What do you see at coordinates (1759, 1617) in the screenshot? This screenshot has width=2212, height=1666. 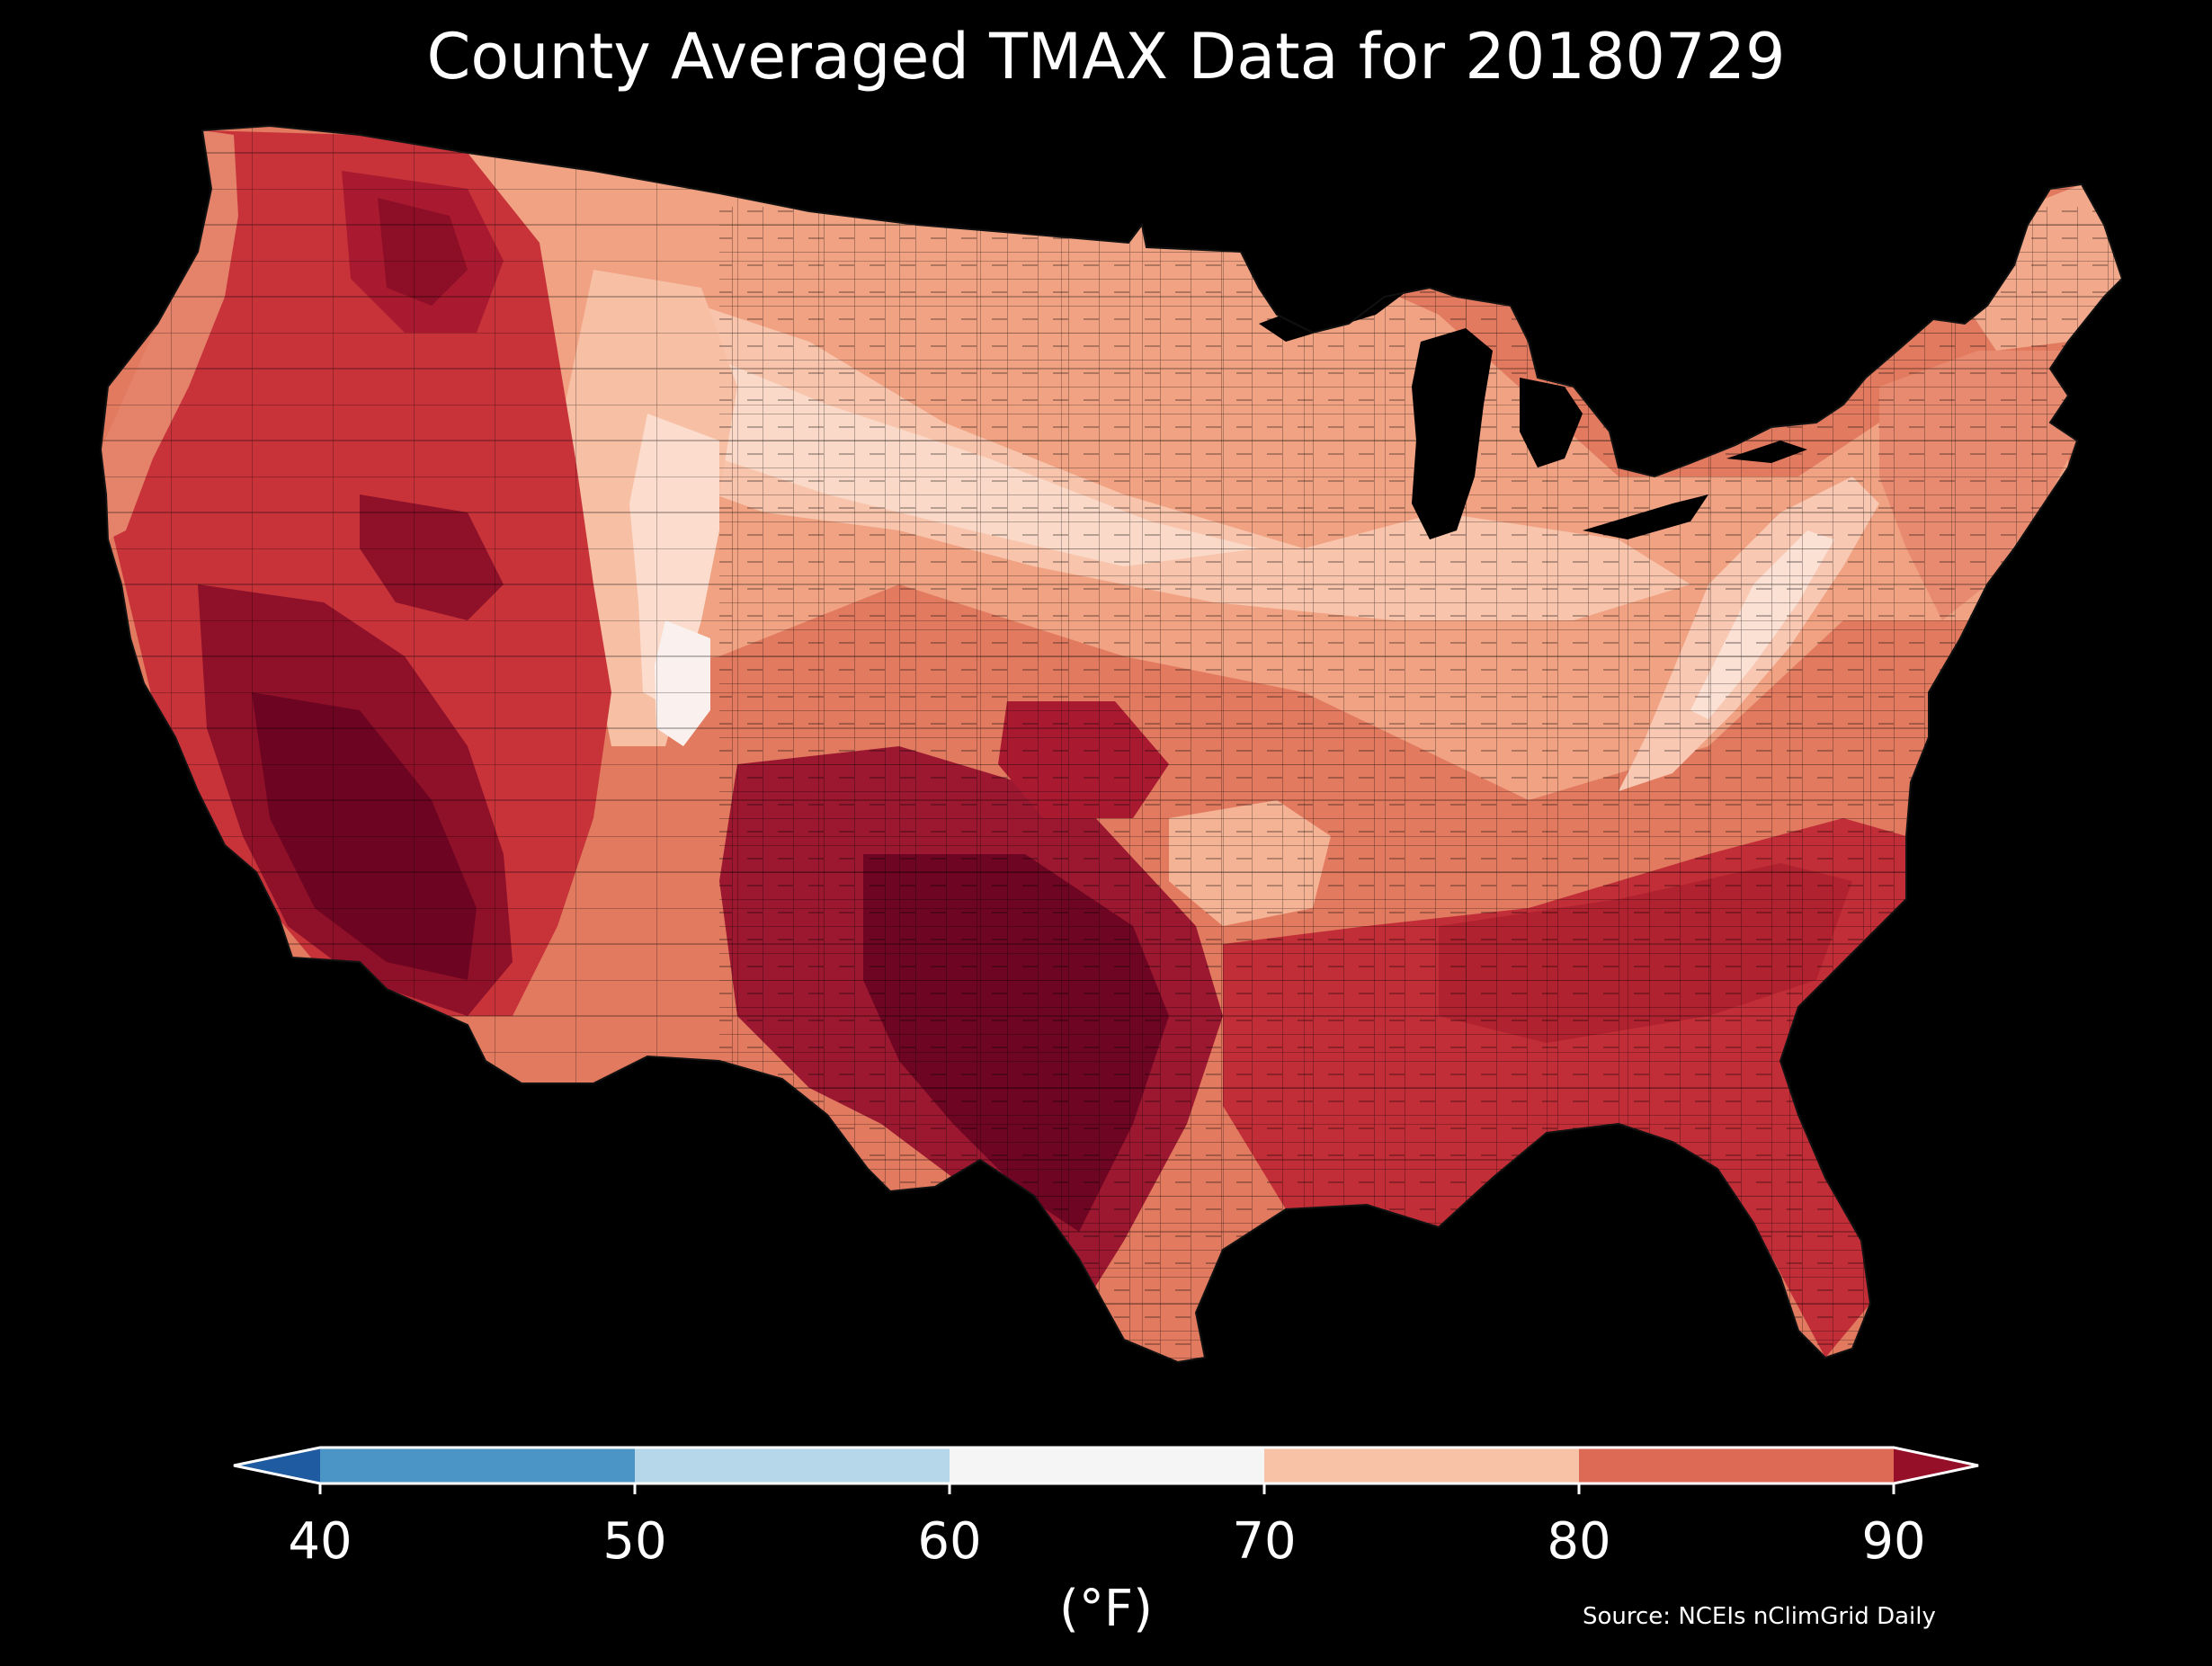 I see `source-credit: Source: NCEIs nClimGrid Daily` at bounding box center [1759, 1617].